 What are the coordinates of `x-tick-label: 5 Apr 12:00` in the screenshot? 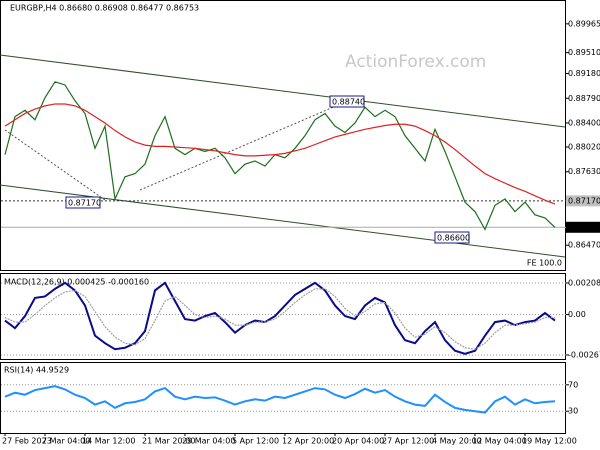 It's located at (255, 441).